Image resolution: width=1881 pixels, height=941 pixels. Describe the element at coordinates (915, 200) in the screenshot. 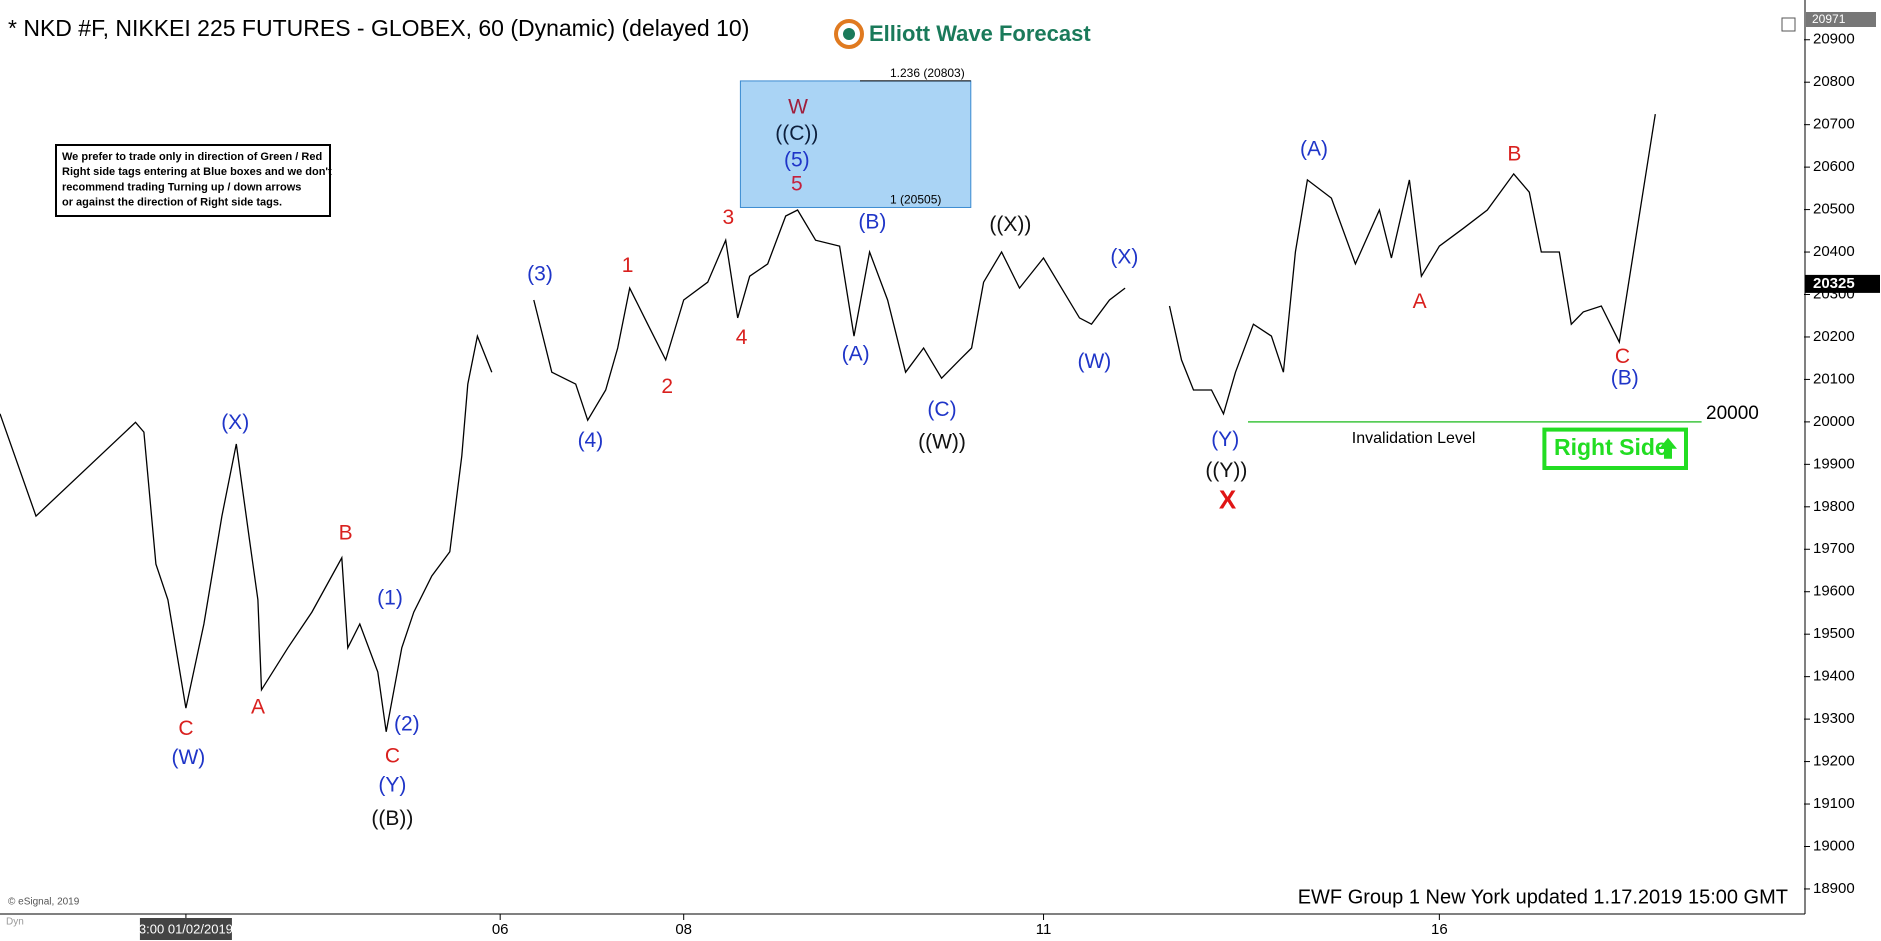

I see `fib-bottom-label: 1 (20505)` at that location.